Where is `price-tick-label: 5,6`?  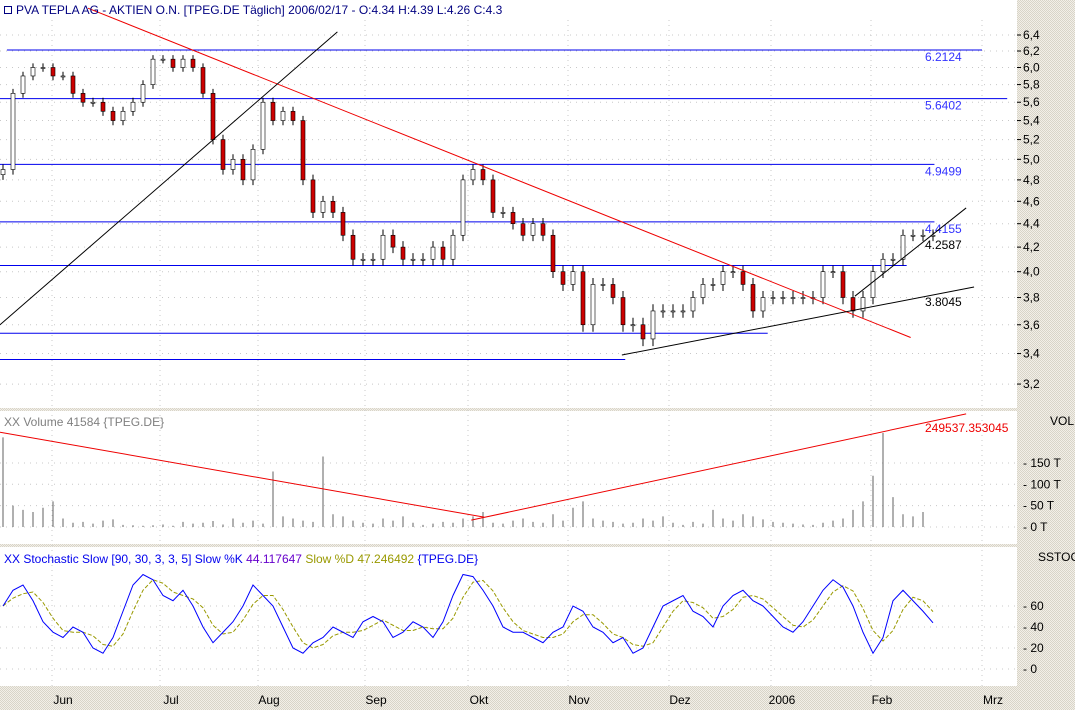
price-tick-label: 5,6 is located at coordinates (1031, 102).